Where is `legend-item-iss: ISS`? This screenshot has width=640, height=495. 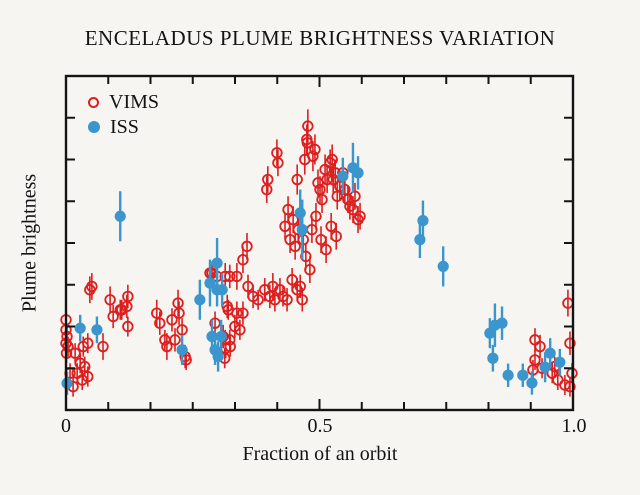
legend-item-iss: ISS is located at coordinates (123, 127).